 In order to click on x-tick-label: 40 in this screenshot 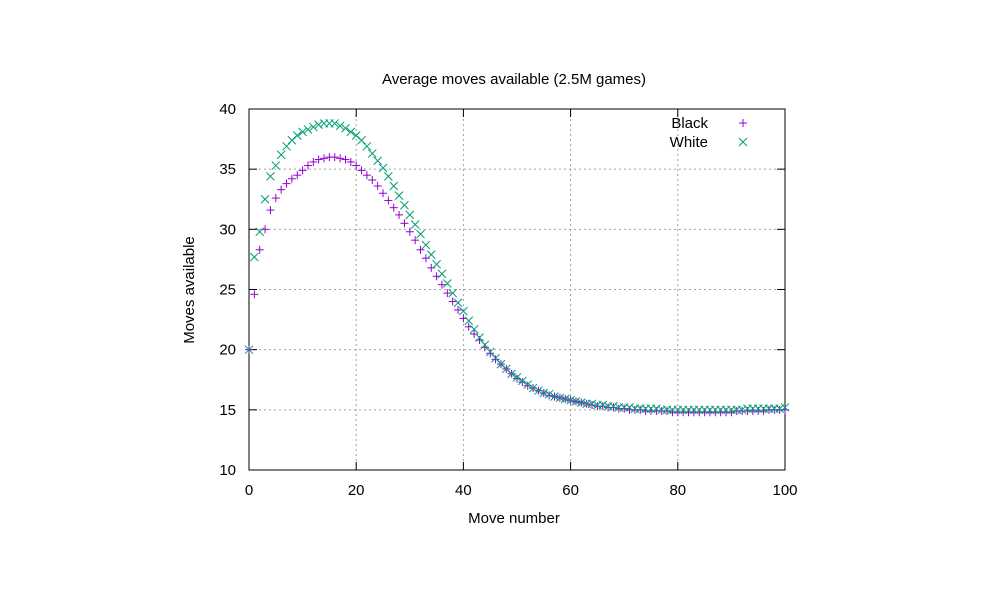, I will do `click(463, 490)`.